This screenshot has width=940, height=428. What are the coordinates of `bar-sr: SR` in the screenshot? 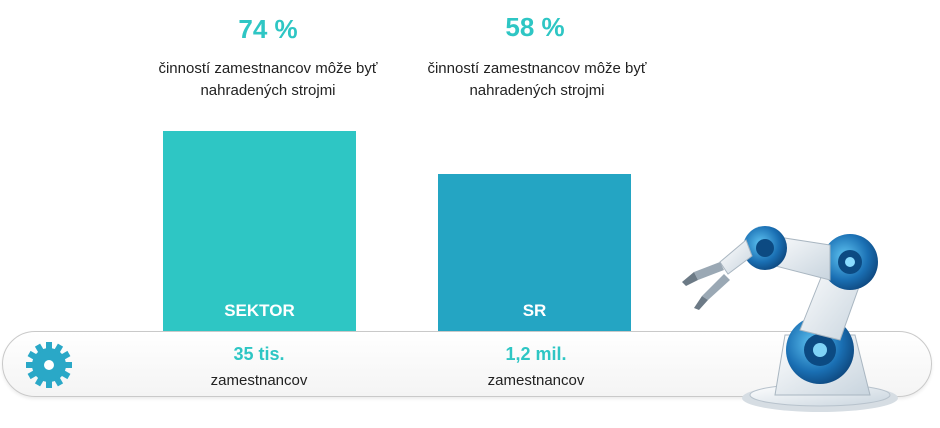 It's located at (534, 252).